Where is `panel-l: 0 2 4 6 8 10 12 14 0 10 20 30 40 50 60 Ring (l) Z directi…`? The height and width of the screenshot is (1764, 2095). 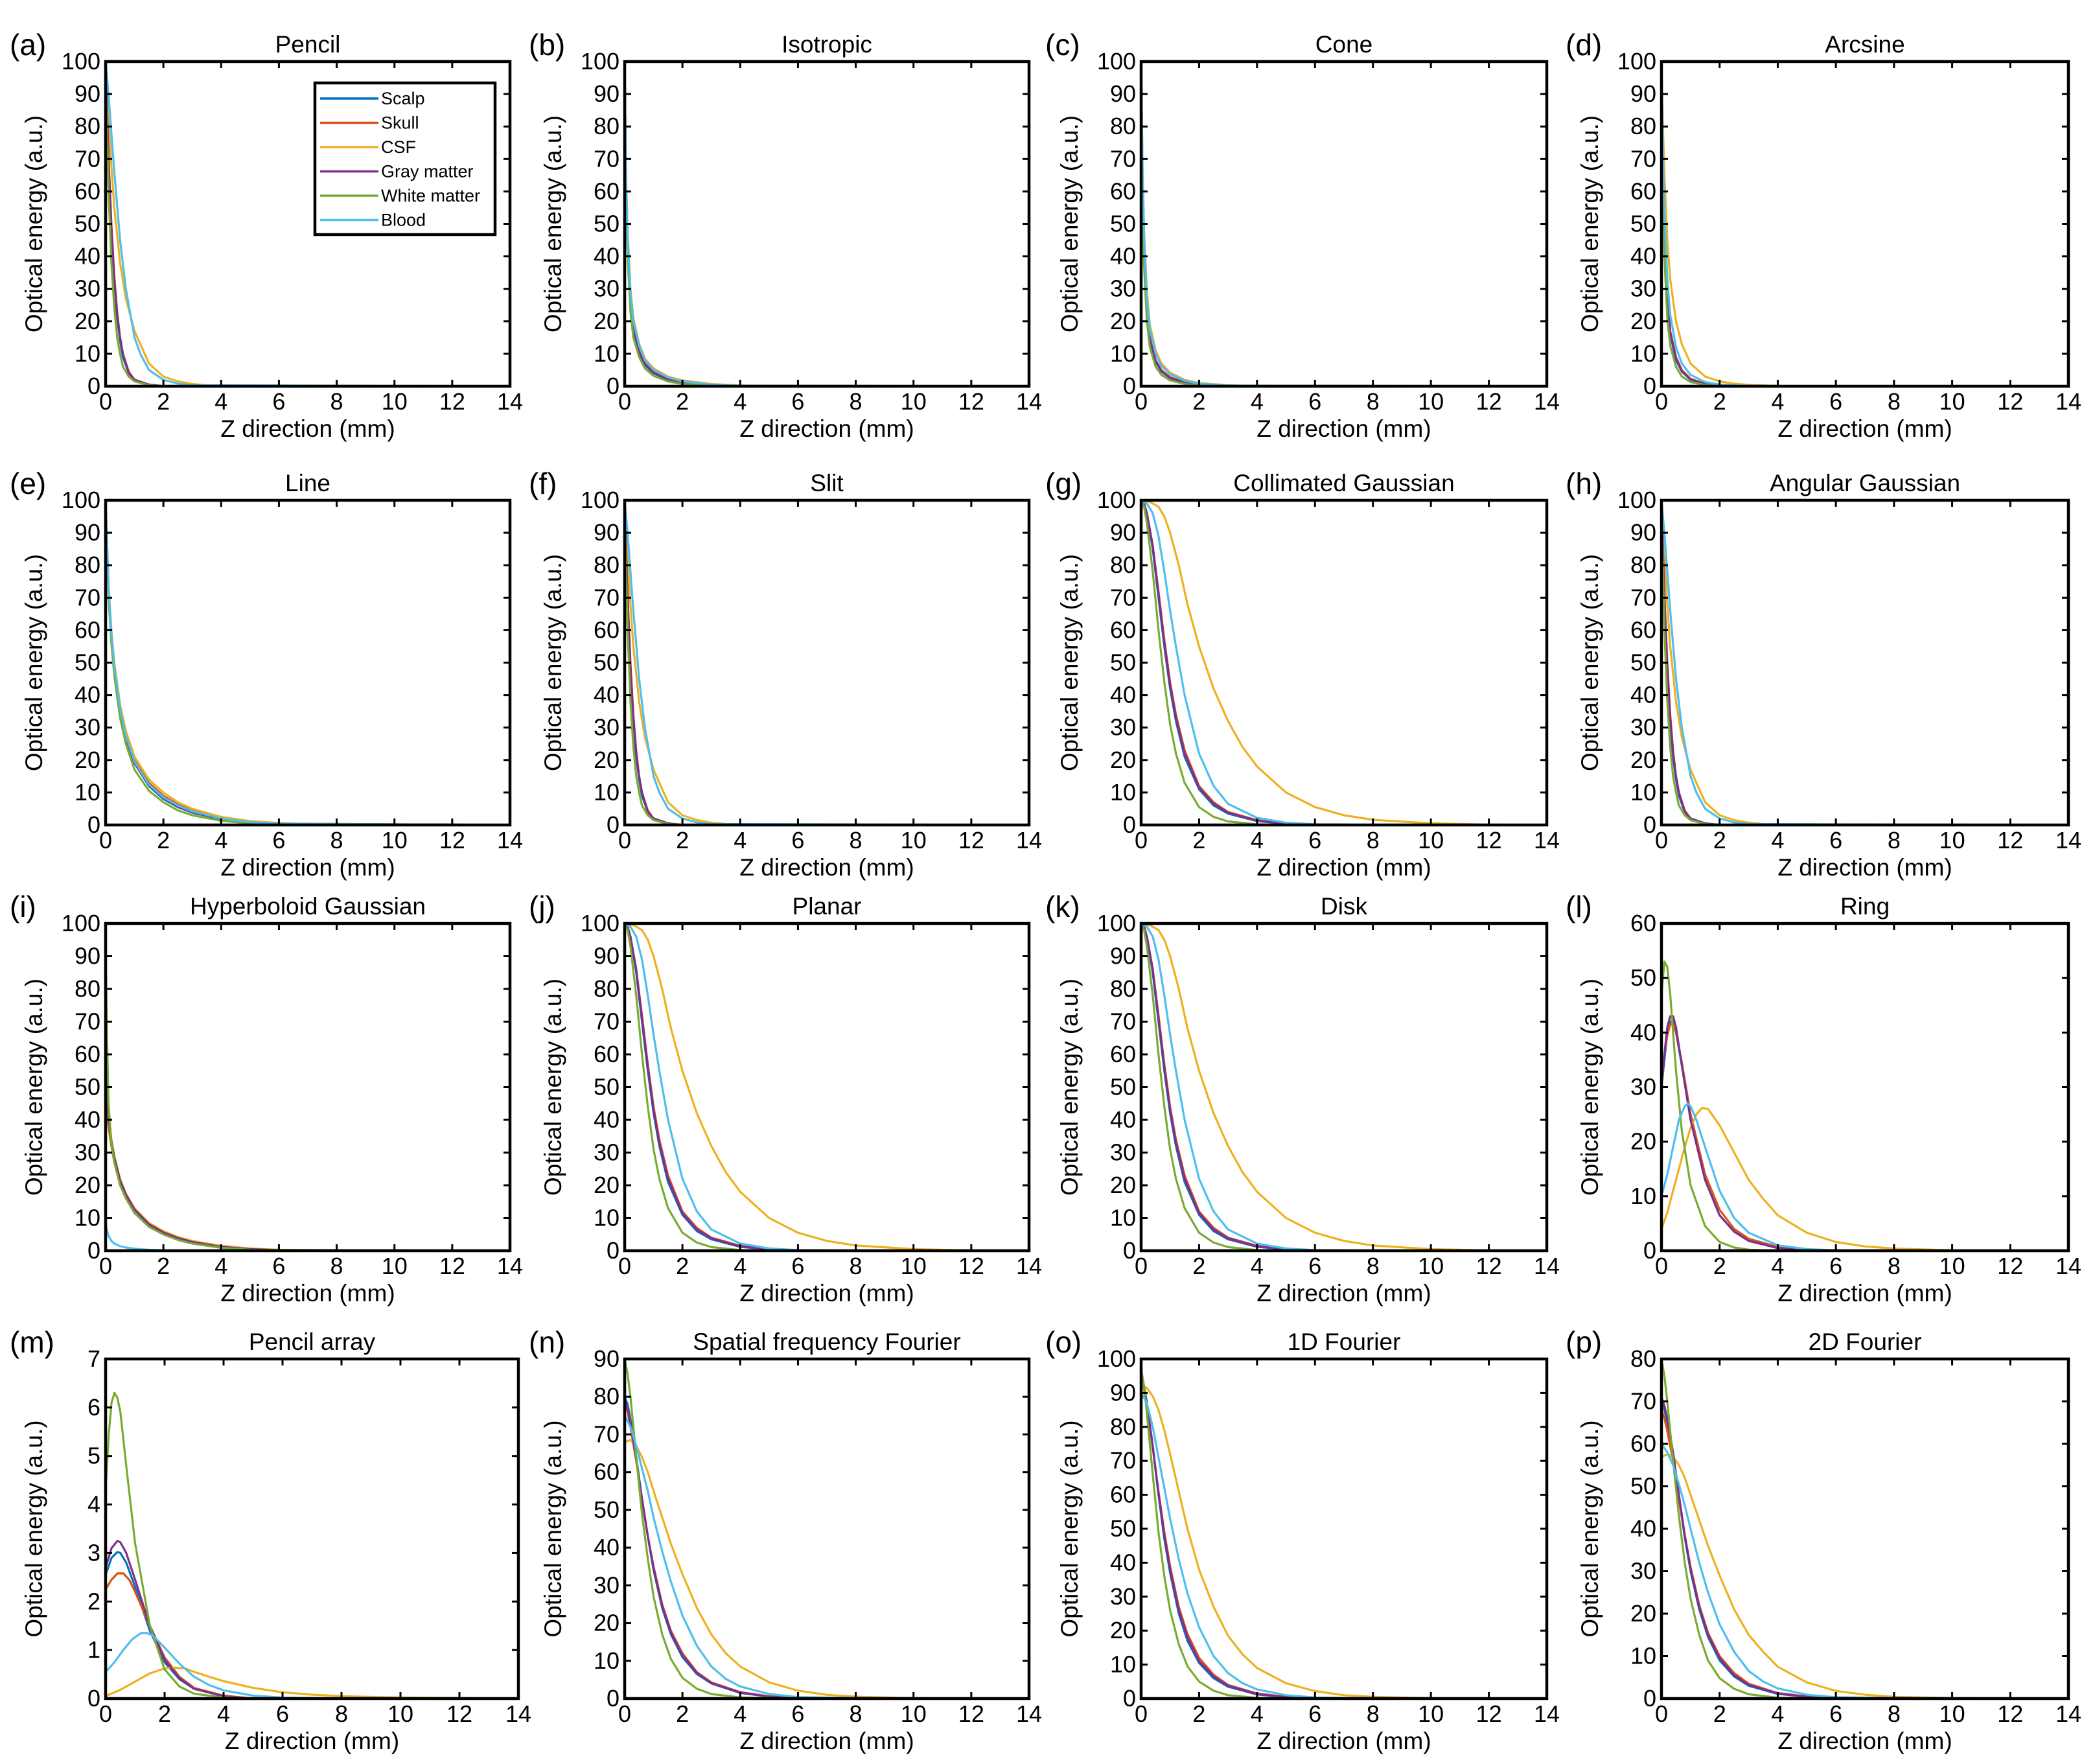 panel-l: 0 2 4 6 8 10 12 14 0 10 20 30 40 50 60 Ring (l) Z directi… is located at coordinates (1823, 1098).